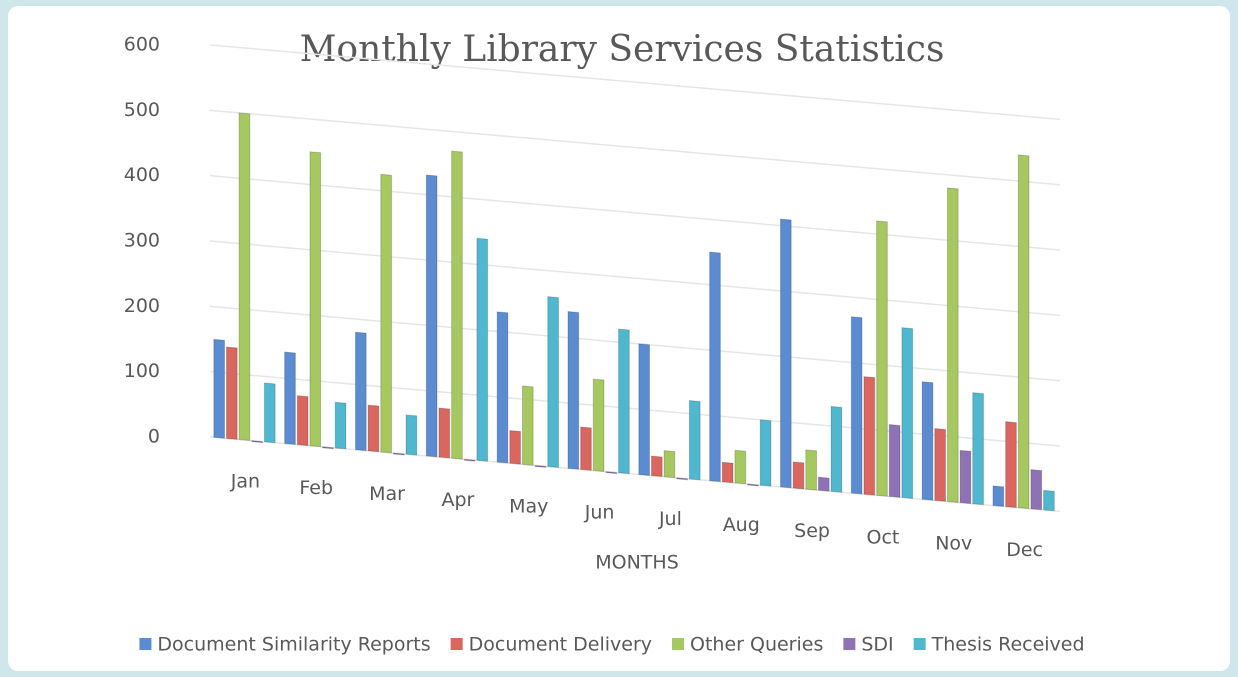  I want to click on legend-label: Thesis Received, so click(1008, 645).